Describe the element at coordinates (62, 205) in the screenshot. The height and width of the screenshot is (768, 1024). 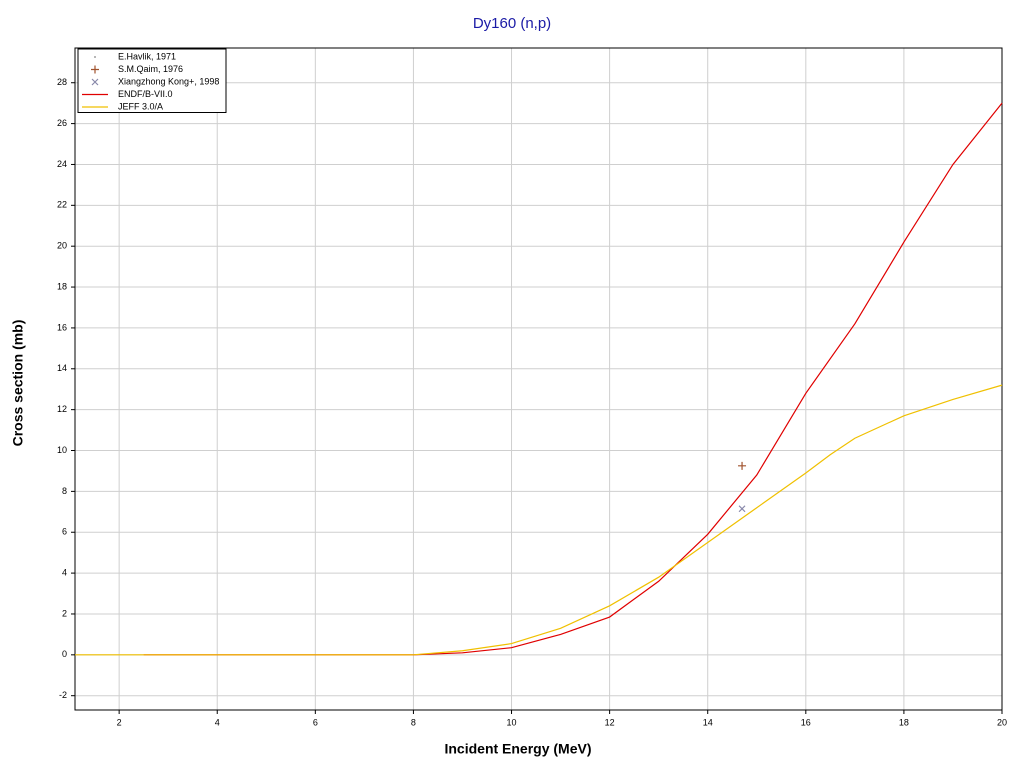
I see `y-tick-label: 22` at that location.